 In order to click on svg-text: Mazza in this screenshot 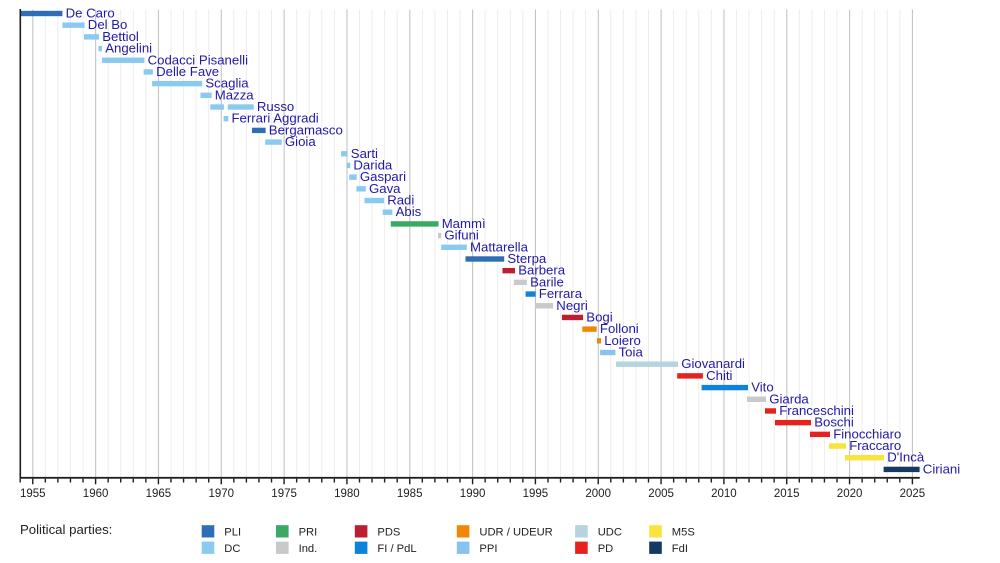, I will do `click(235, 94)`.